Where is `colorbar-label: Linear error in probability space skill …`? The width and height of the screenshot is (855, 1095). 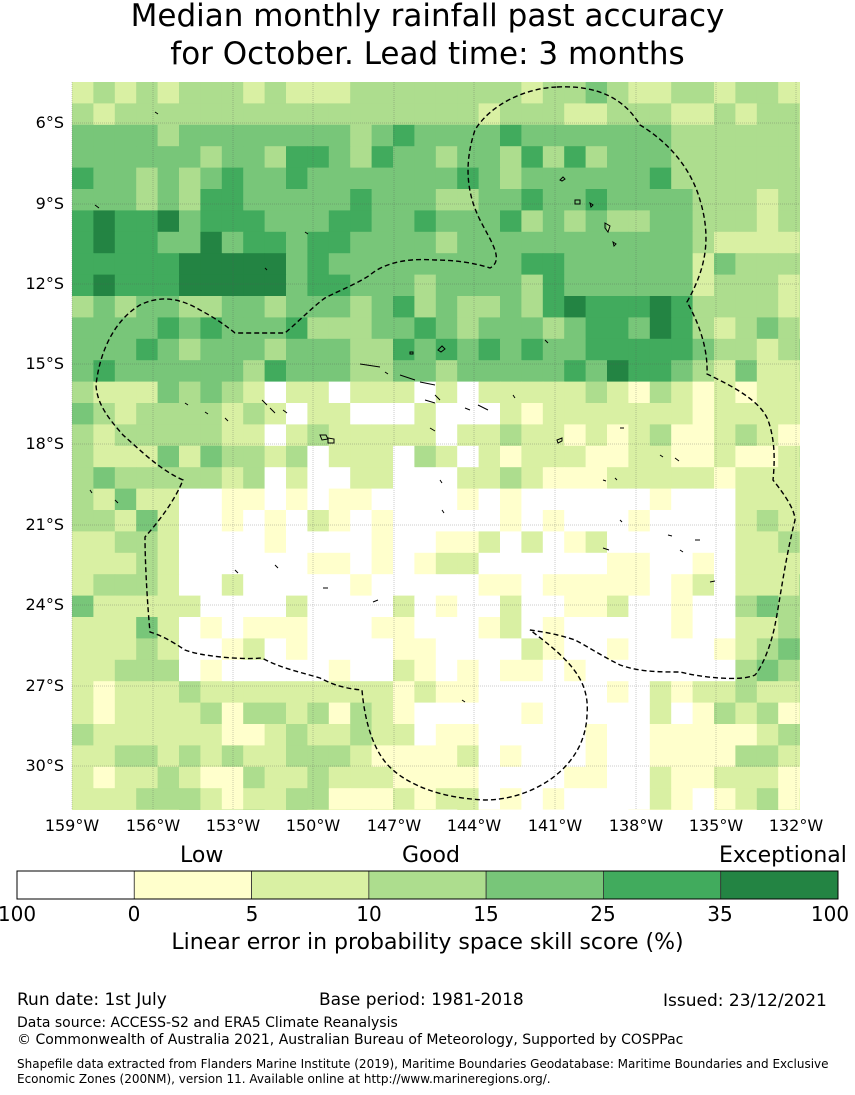
colorbar-label: Linear error in probability space skill … is located at coordinates (427, 942).